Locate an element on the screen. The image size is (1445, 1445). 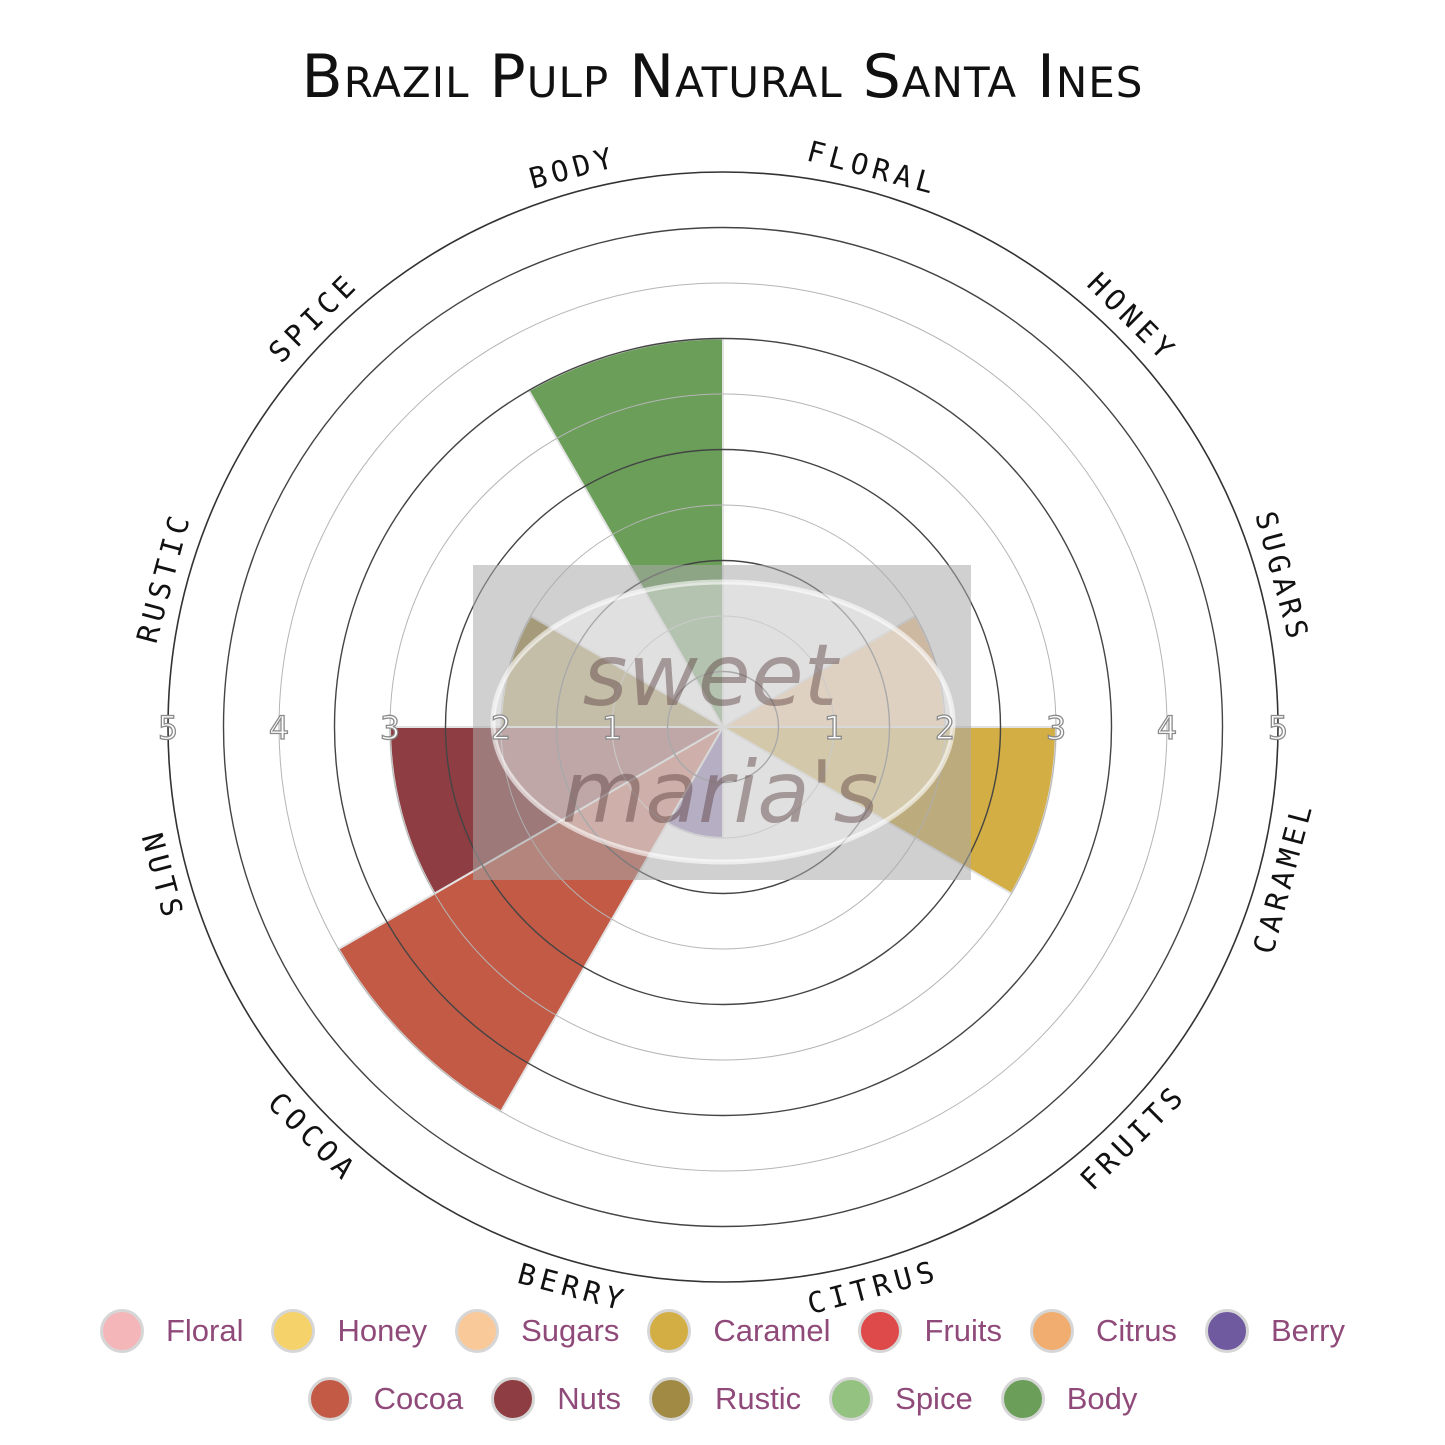
category-label-rustic: RUSTIC is located at coordinates (164, 577).